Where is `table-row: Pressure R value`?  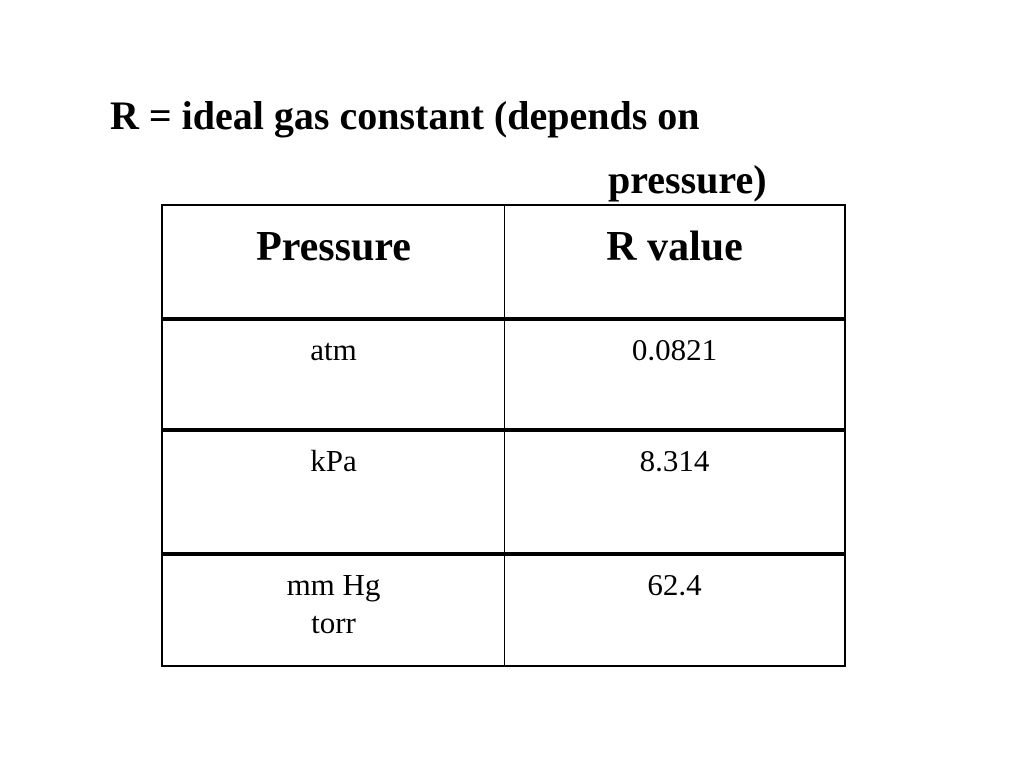 table-row: Pressure R value is located at coordinates (503, 262).